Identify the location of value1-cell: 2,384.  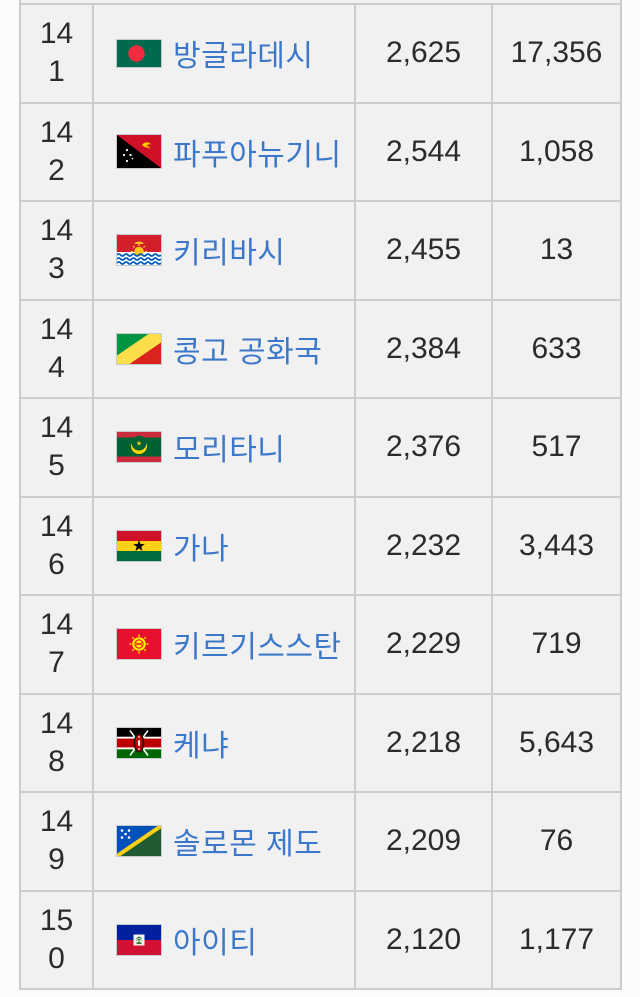
(424, 348).